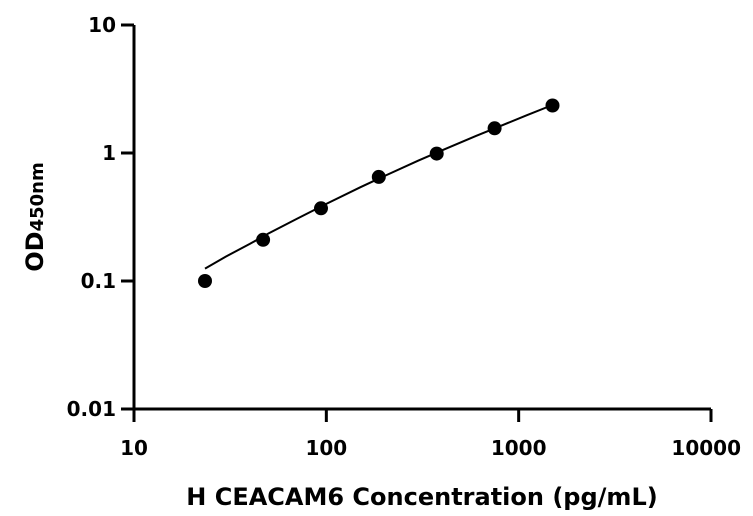  Describe the element at coordinates (35, 251) in the screenshot. I see `y-axis-title-main: OD` at that location.